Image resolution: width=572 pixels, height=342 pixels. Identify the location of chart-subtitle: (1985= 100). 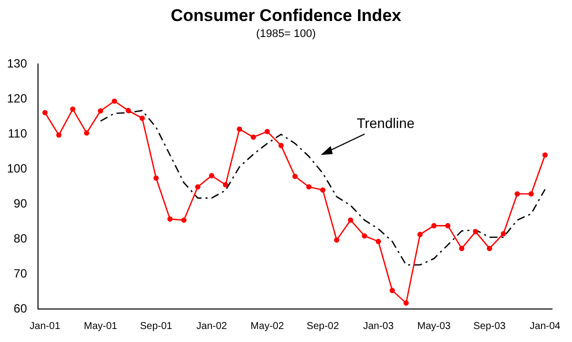
(286, 35).